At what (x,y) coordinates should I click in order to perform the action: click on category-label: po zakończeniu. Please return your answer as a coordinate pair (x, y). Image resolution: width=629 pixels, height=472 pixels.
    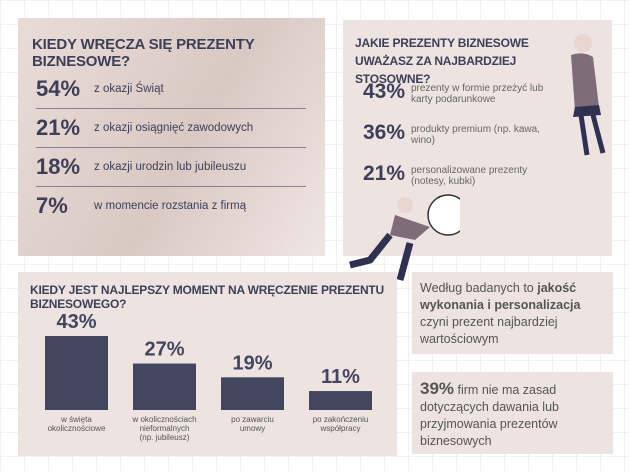
    Looking at the image, I should click on (341, 419).